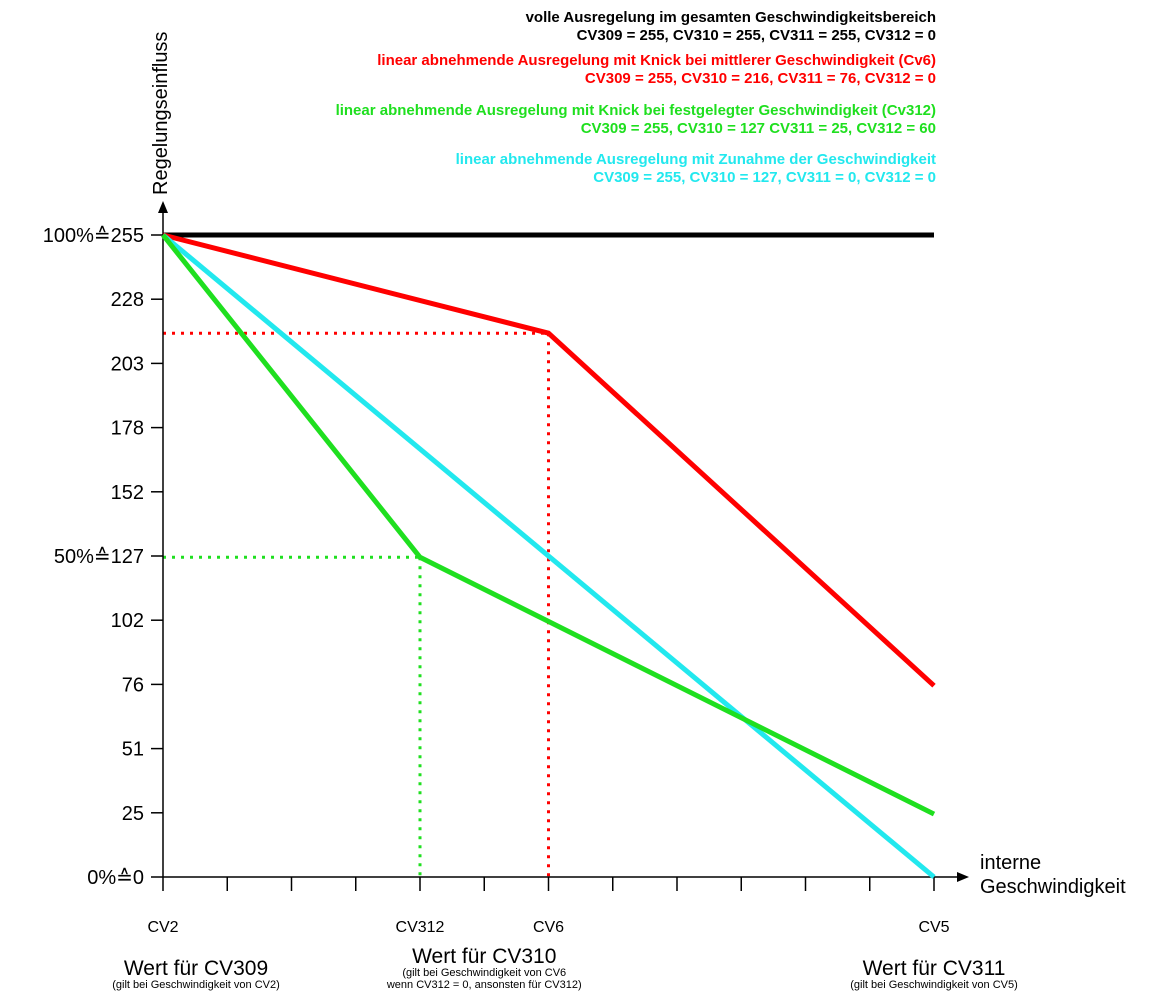 The image size is (1153, 999). Describe the element at coordinates (484, 985) in the screenshot. I see `bottom-label-subtitle: wenn CV312 = 0, ansonsten für CV312)` at that location.